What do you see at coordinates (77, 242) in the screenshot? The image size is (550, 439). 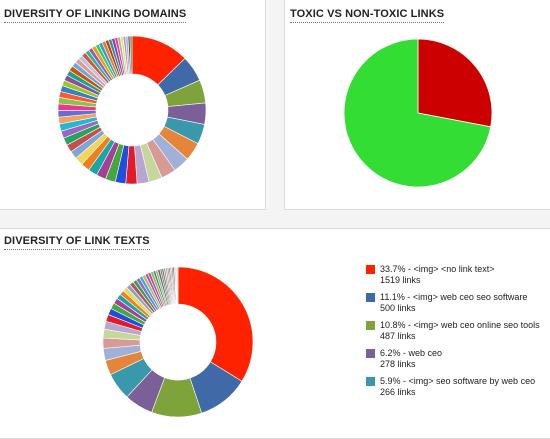 I see `link-texts-title: DIVERSITY OF LINK TEXTS` at bounding box center [77, 242].